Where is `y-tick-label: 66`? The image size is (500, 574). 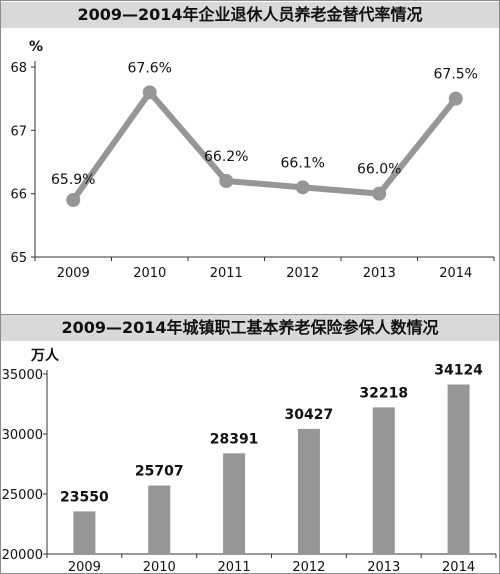 y-tick-label: 66 is located at coordinates (18, 195).